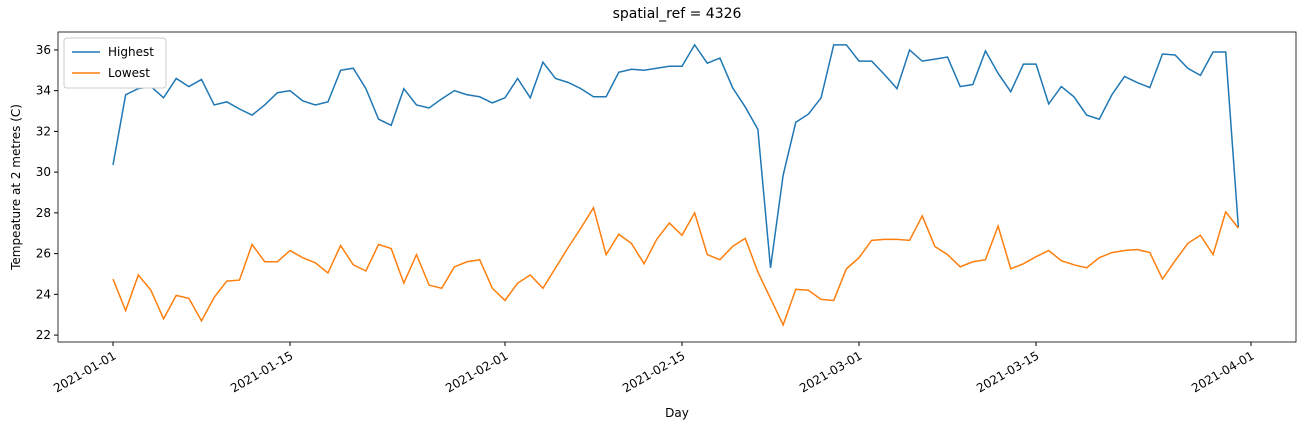 The height and width of the screenshot is (431, 1306). Describe the element at coordinates (476, 371) in the screenshot. I see `x-tick-label: 2021-02-01` at that location.